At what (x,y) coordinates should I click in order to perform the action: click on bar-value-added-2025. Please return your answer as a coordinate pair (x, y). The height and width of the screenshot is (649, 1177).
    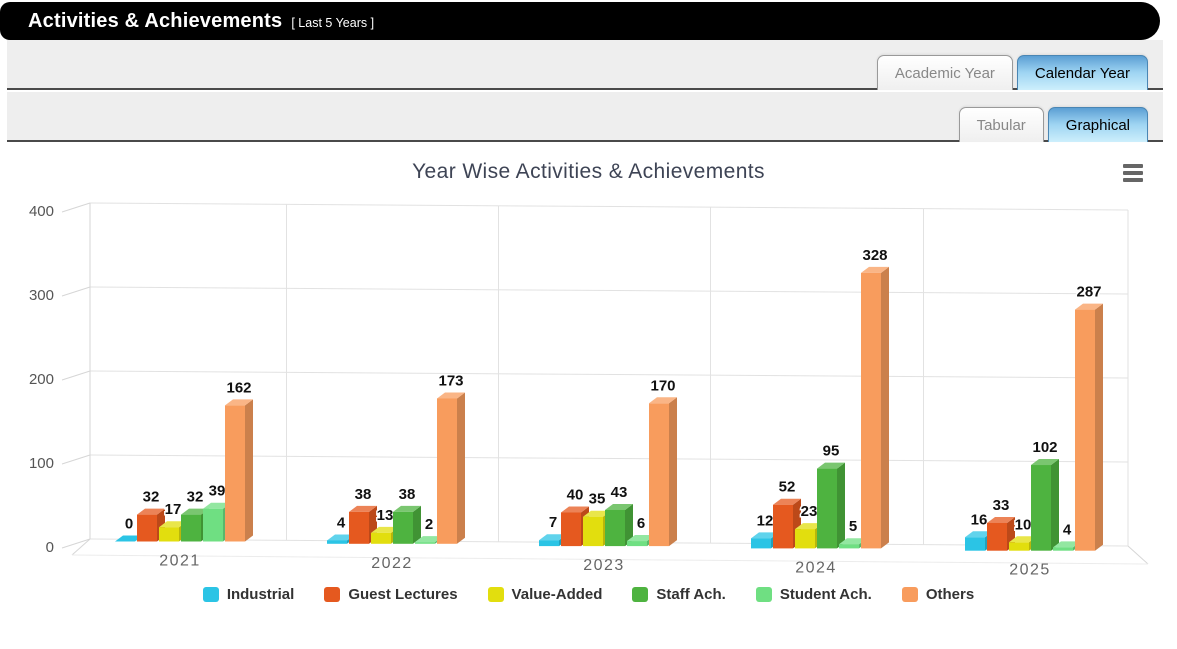
    Looking at the image, I should click on (1019, 546).